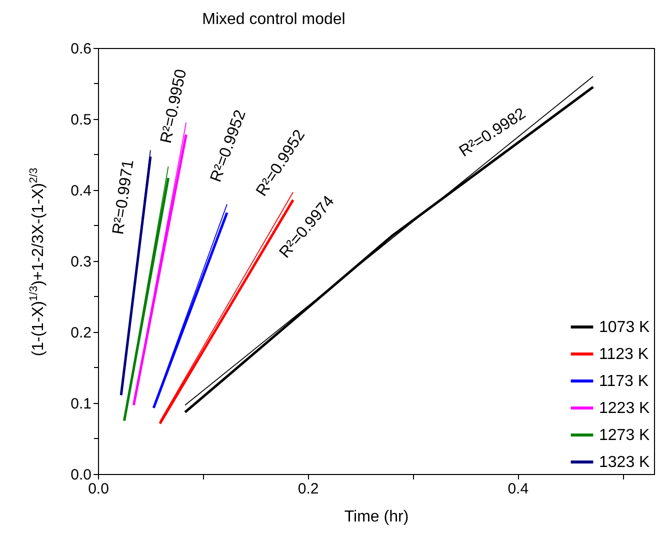  What do you see at coordinates (624, 381) in the screenshot?
I see `legend-label: 1173 K` at bounding box center [624, 381].